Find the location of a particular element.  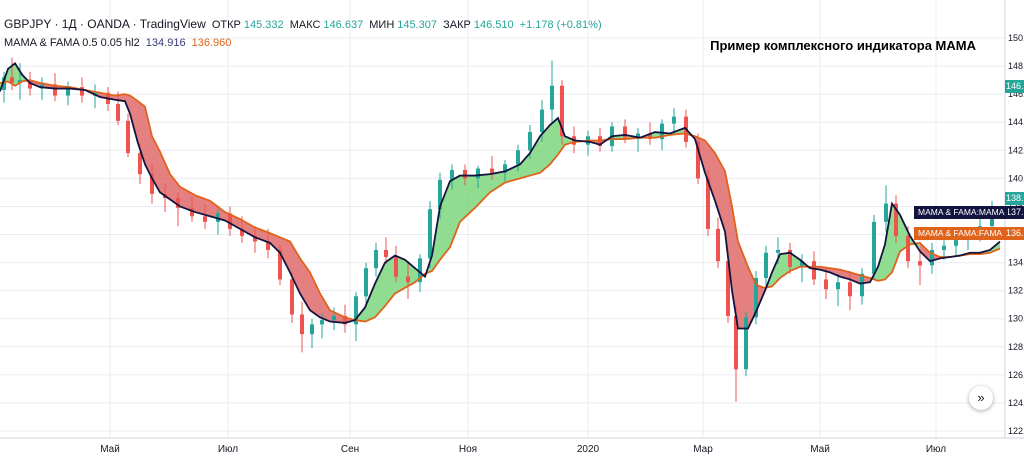

indicator-name: MAMA & FAMA 0.5 0.05 hl2 is located at coordinates (72, 43).